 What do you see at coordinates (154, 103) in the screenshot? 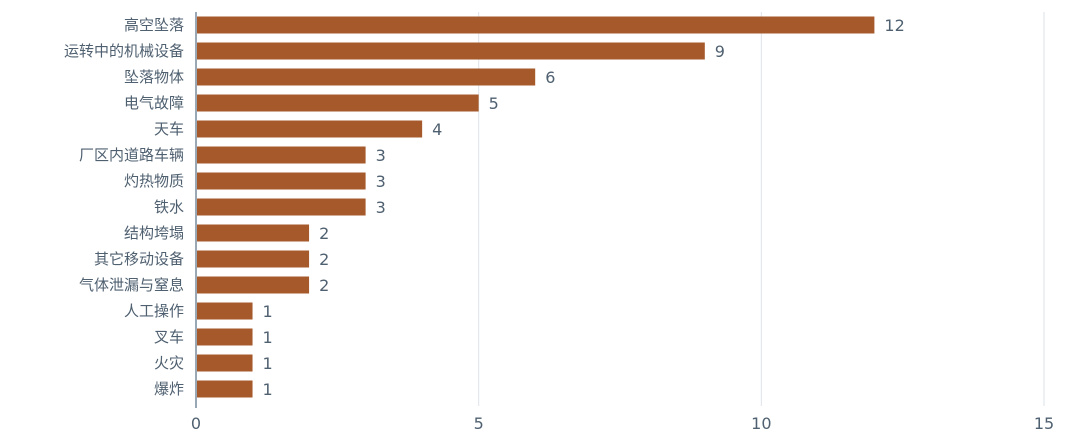
I see `category-label: 电气故障` at bounding box center [154, 103].